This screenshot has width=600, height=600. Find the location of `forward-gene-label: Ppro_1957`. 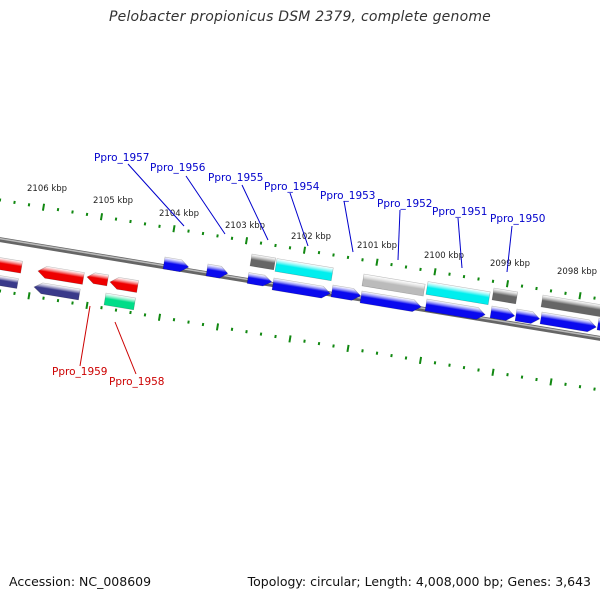

forward-gene-label: Ppro_1957 is located at coordinates (121, 158).